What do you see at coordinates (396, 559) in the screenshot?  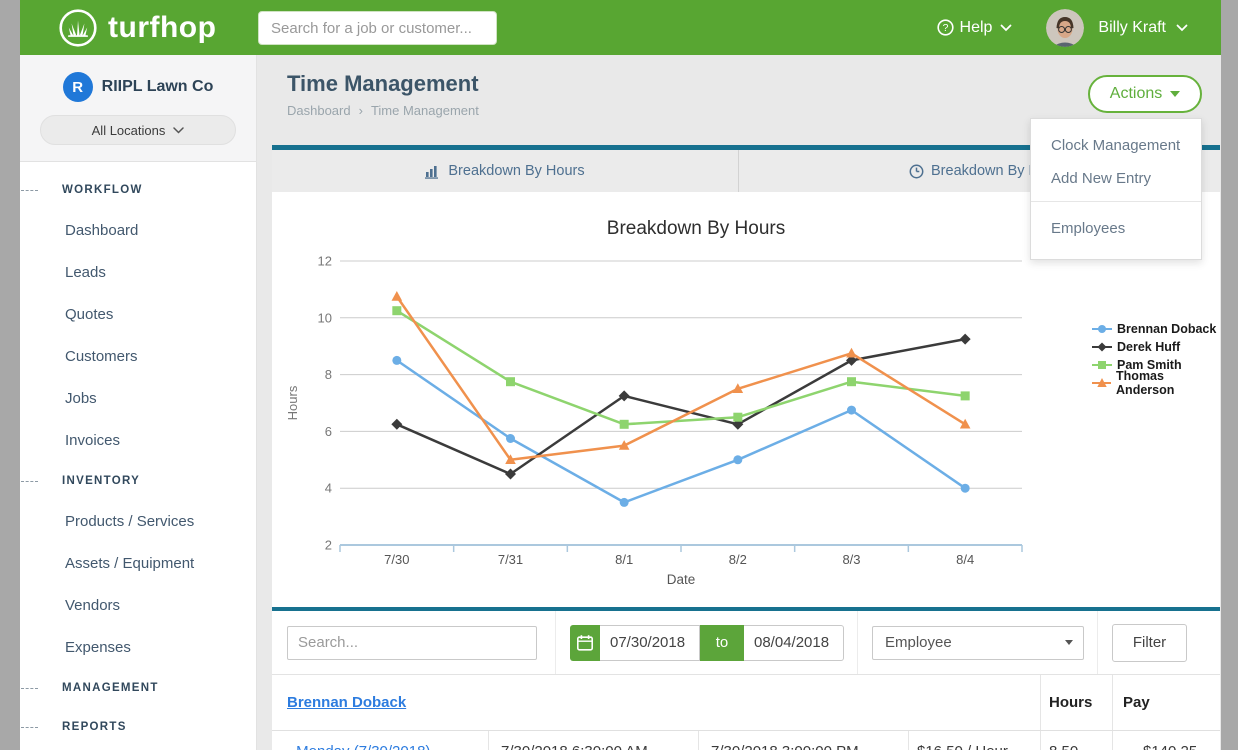 I see `svg-text: 7/30` at bounding box center [396, 559].